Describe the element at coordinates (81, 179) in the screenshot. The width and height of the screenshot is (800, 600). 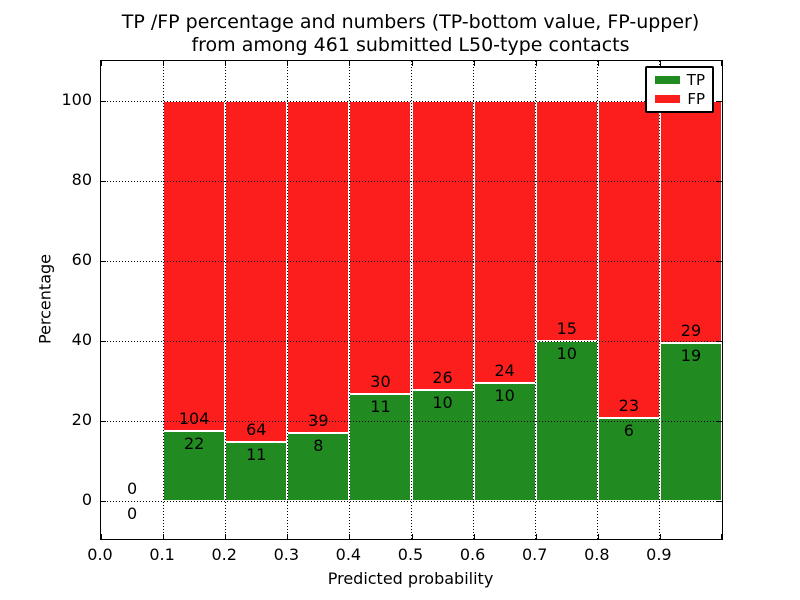
I see `y-tick-label: 80` at that location.